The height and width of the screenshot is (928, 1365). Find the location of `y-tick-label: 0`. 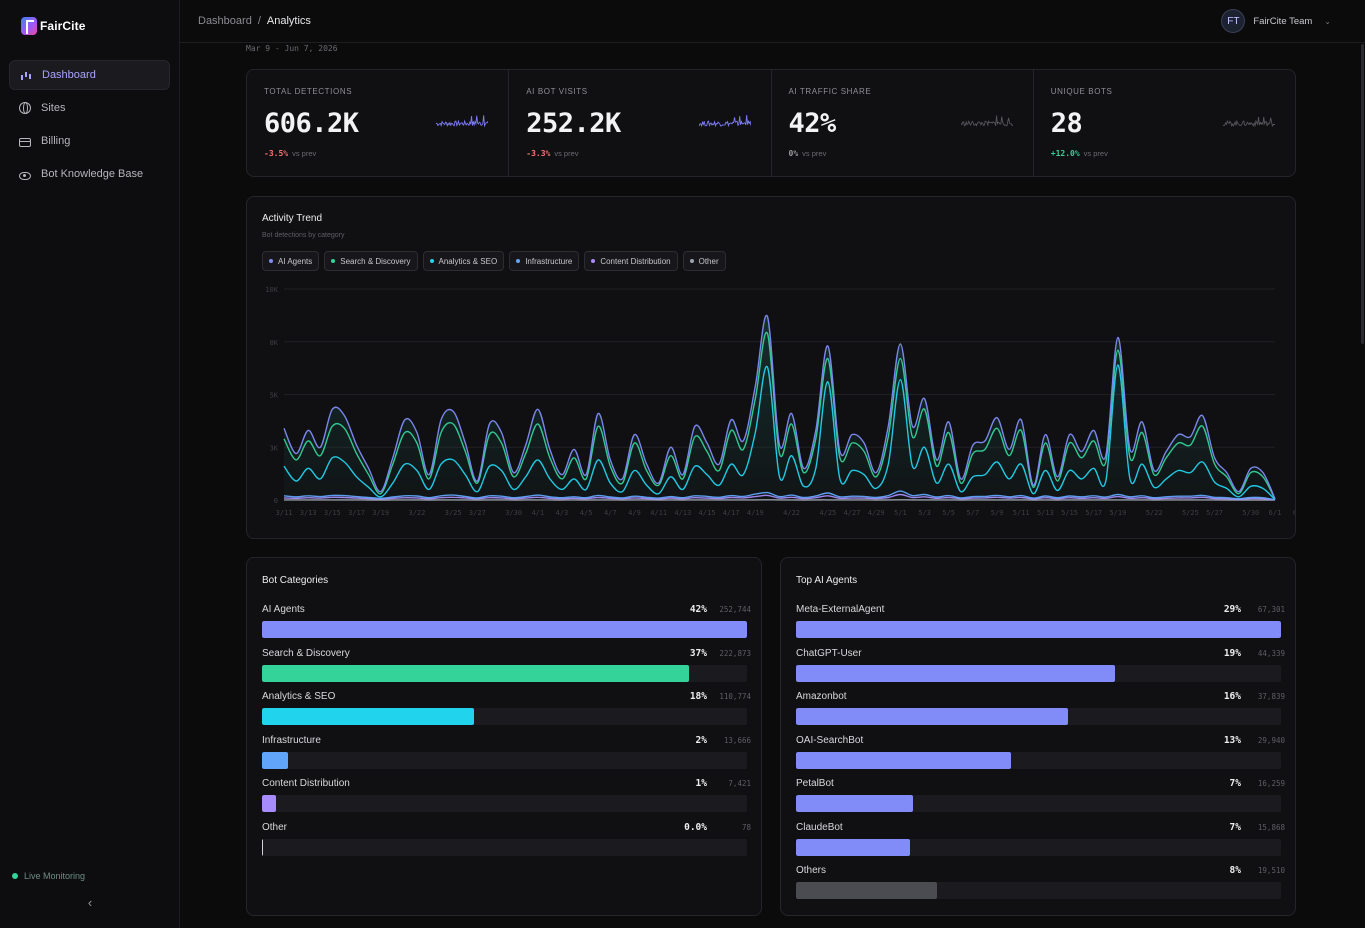

y-tick-label: 0 is located at coordinates (276, 501).